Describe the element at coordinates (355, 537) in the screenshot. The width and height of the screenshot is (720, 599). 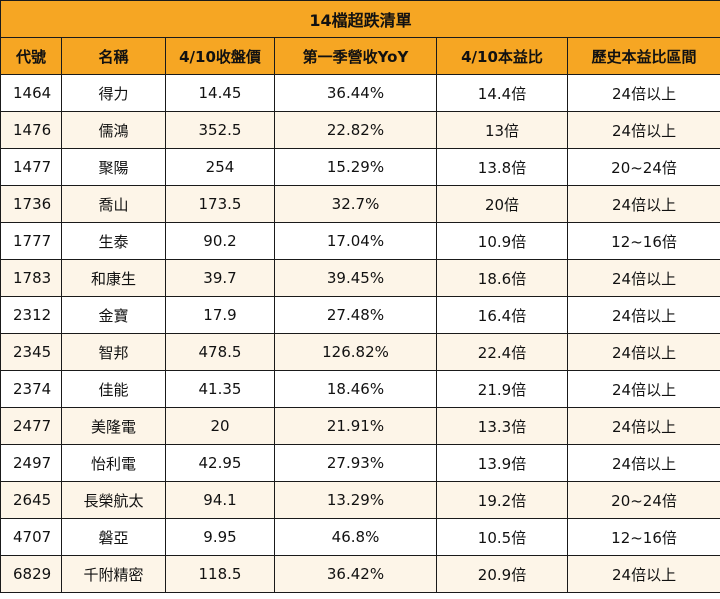
I see `cell-revenue-yoy: 46.8%` at that location.